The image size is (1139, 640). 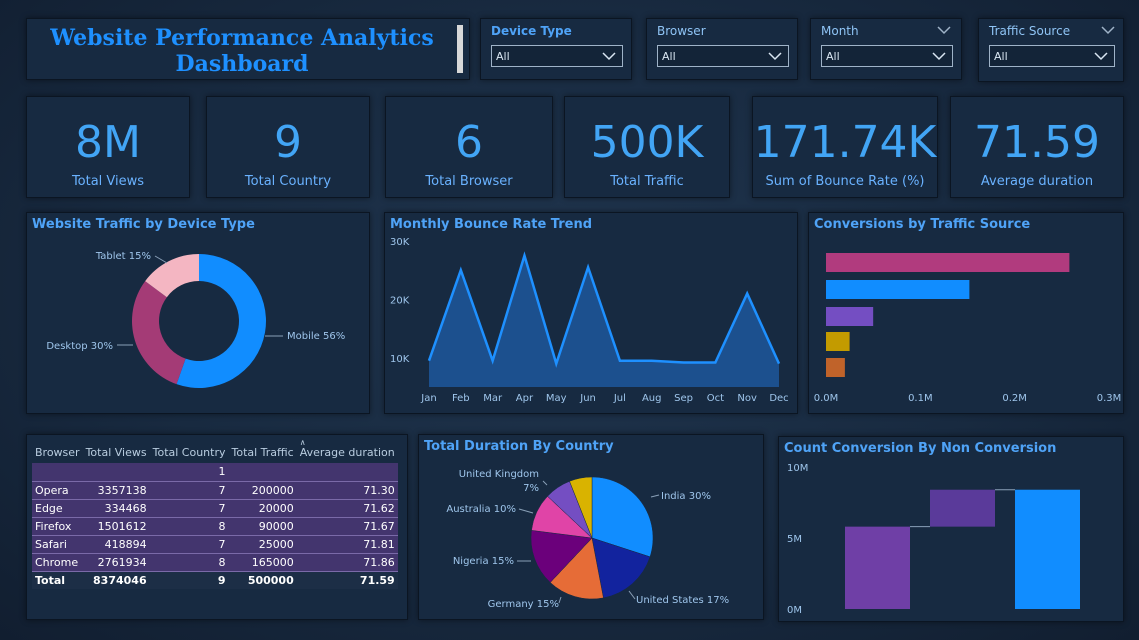 What do you see at coordinates (683, 398) in the screenshot?
I see `x-tick-label: Sep` at bounding box center [683, 398].